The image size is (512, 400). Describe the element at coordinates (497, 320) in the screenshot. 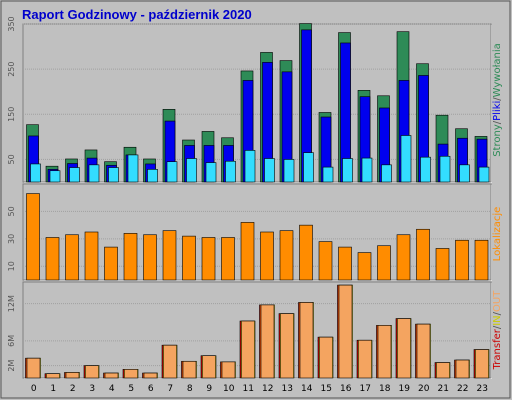

I see `bottom-legend-entry: IN` at that location.